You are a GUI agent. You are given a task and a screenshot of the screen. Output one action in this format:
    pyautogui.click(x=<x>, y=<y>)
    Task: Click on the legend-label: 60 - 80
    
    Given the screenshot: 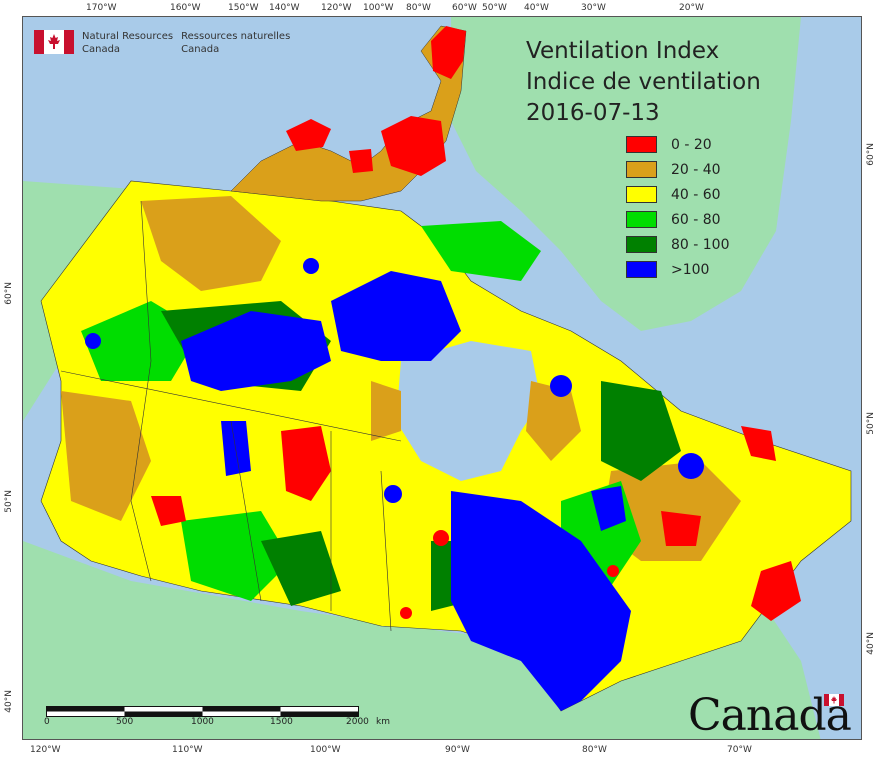 What is the action you would take?
    pyautogui.click(x=696, y=219)
    